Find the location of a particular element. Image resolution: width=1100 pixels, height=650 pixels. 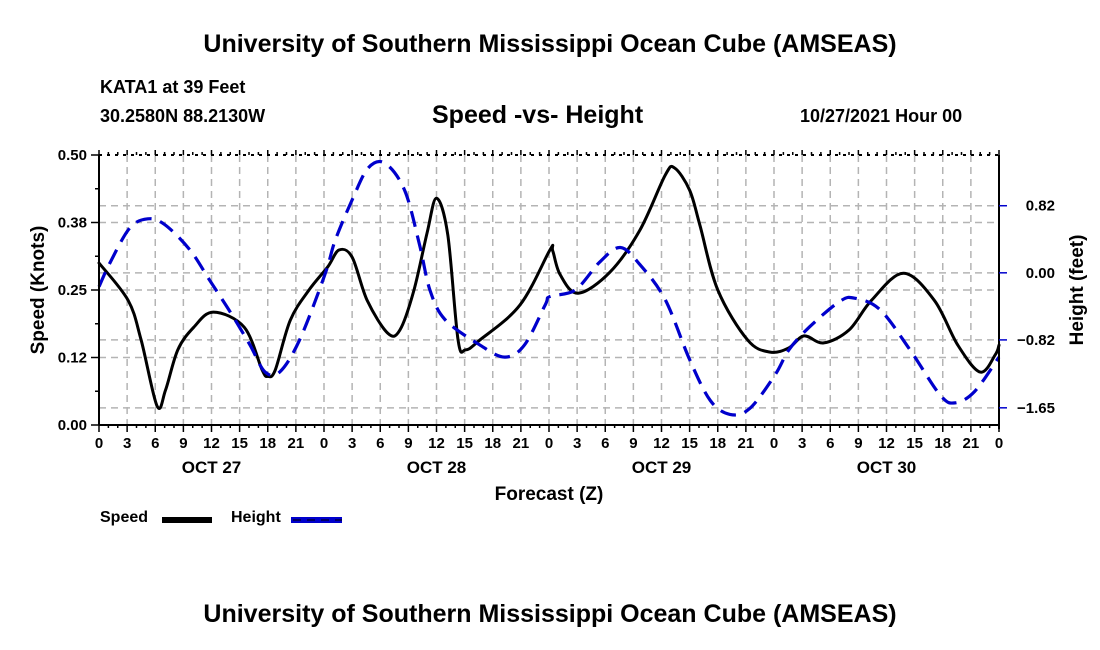

y-tick-label: 0.50 is located at coordinates (72, 155).